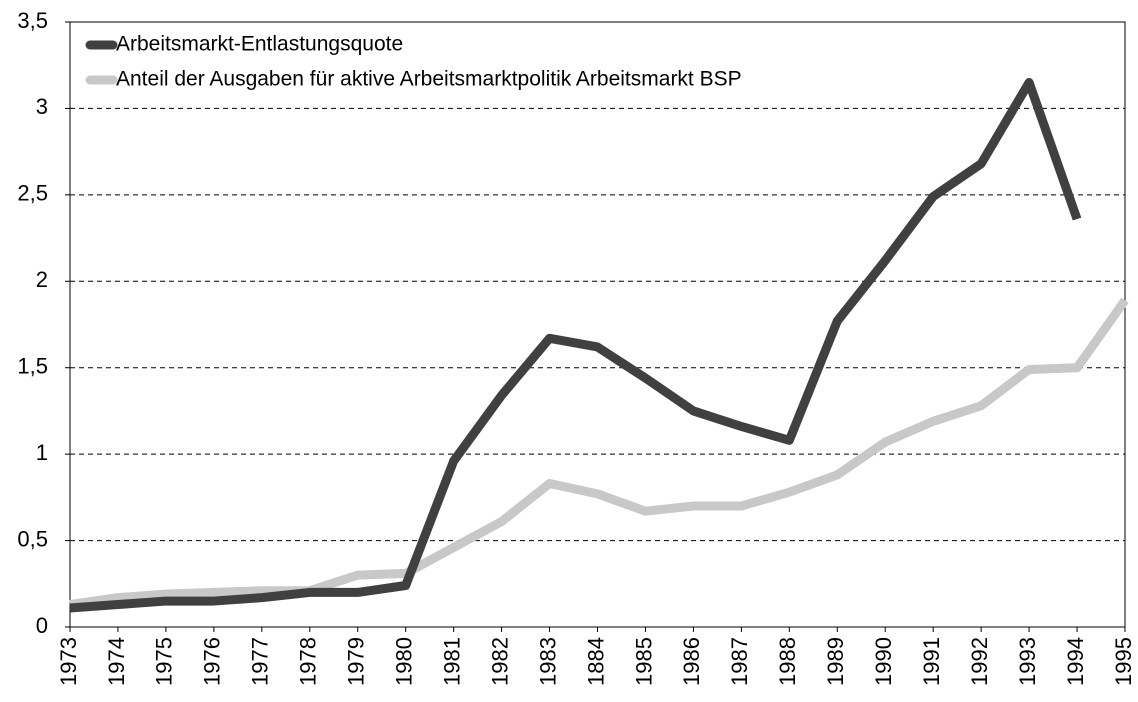  Describe the element at coordinates (739, 661) in the screenshot. I see `x-tick-label: 1987` at that location.